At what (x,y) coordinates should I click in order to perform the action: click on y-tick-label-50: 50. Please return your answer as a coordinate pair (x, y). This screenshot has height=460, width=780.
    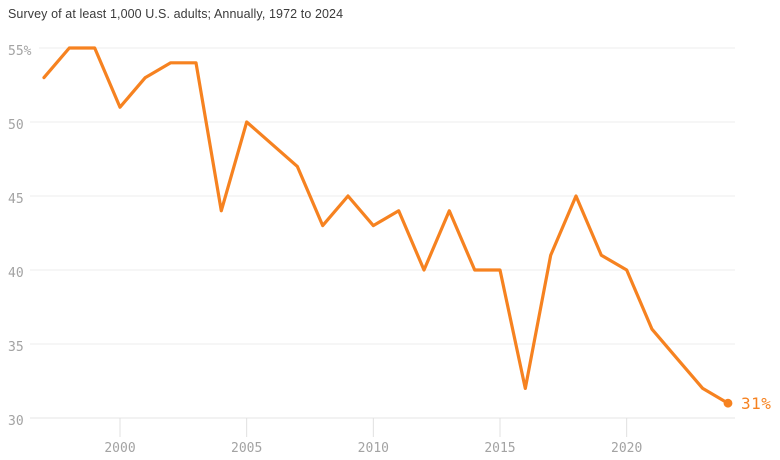
    Looking at the image, I should click on (16, 125).